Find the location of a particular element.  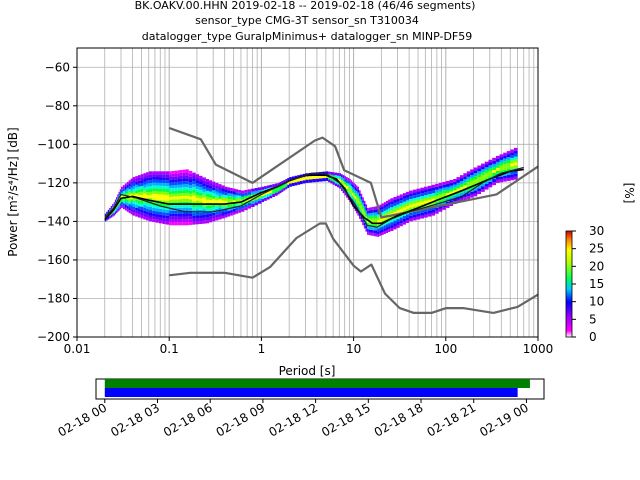

timeline-tick-label: 02-18 06 is located at coordinates (188, 419).